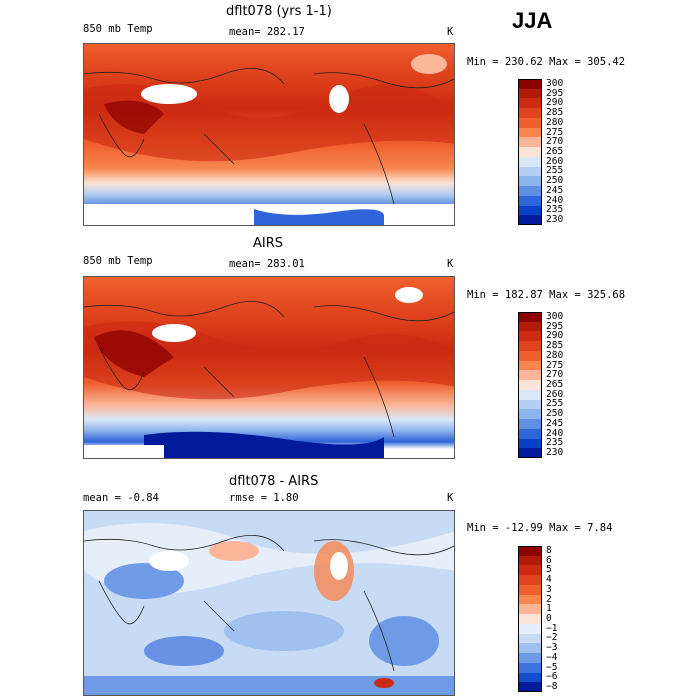  I want to click on panel3-title: dflt078 - AIRS, so click(274, 481).